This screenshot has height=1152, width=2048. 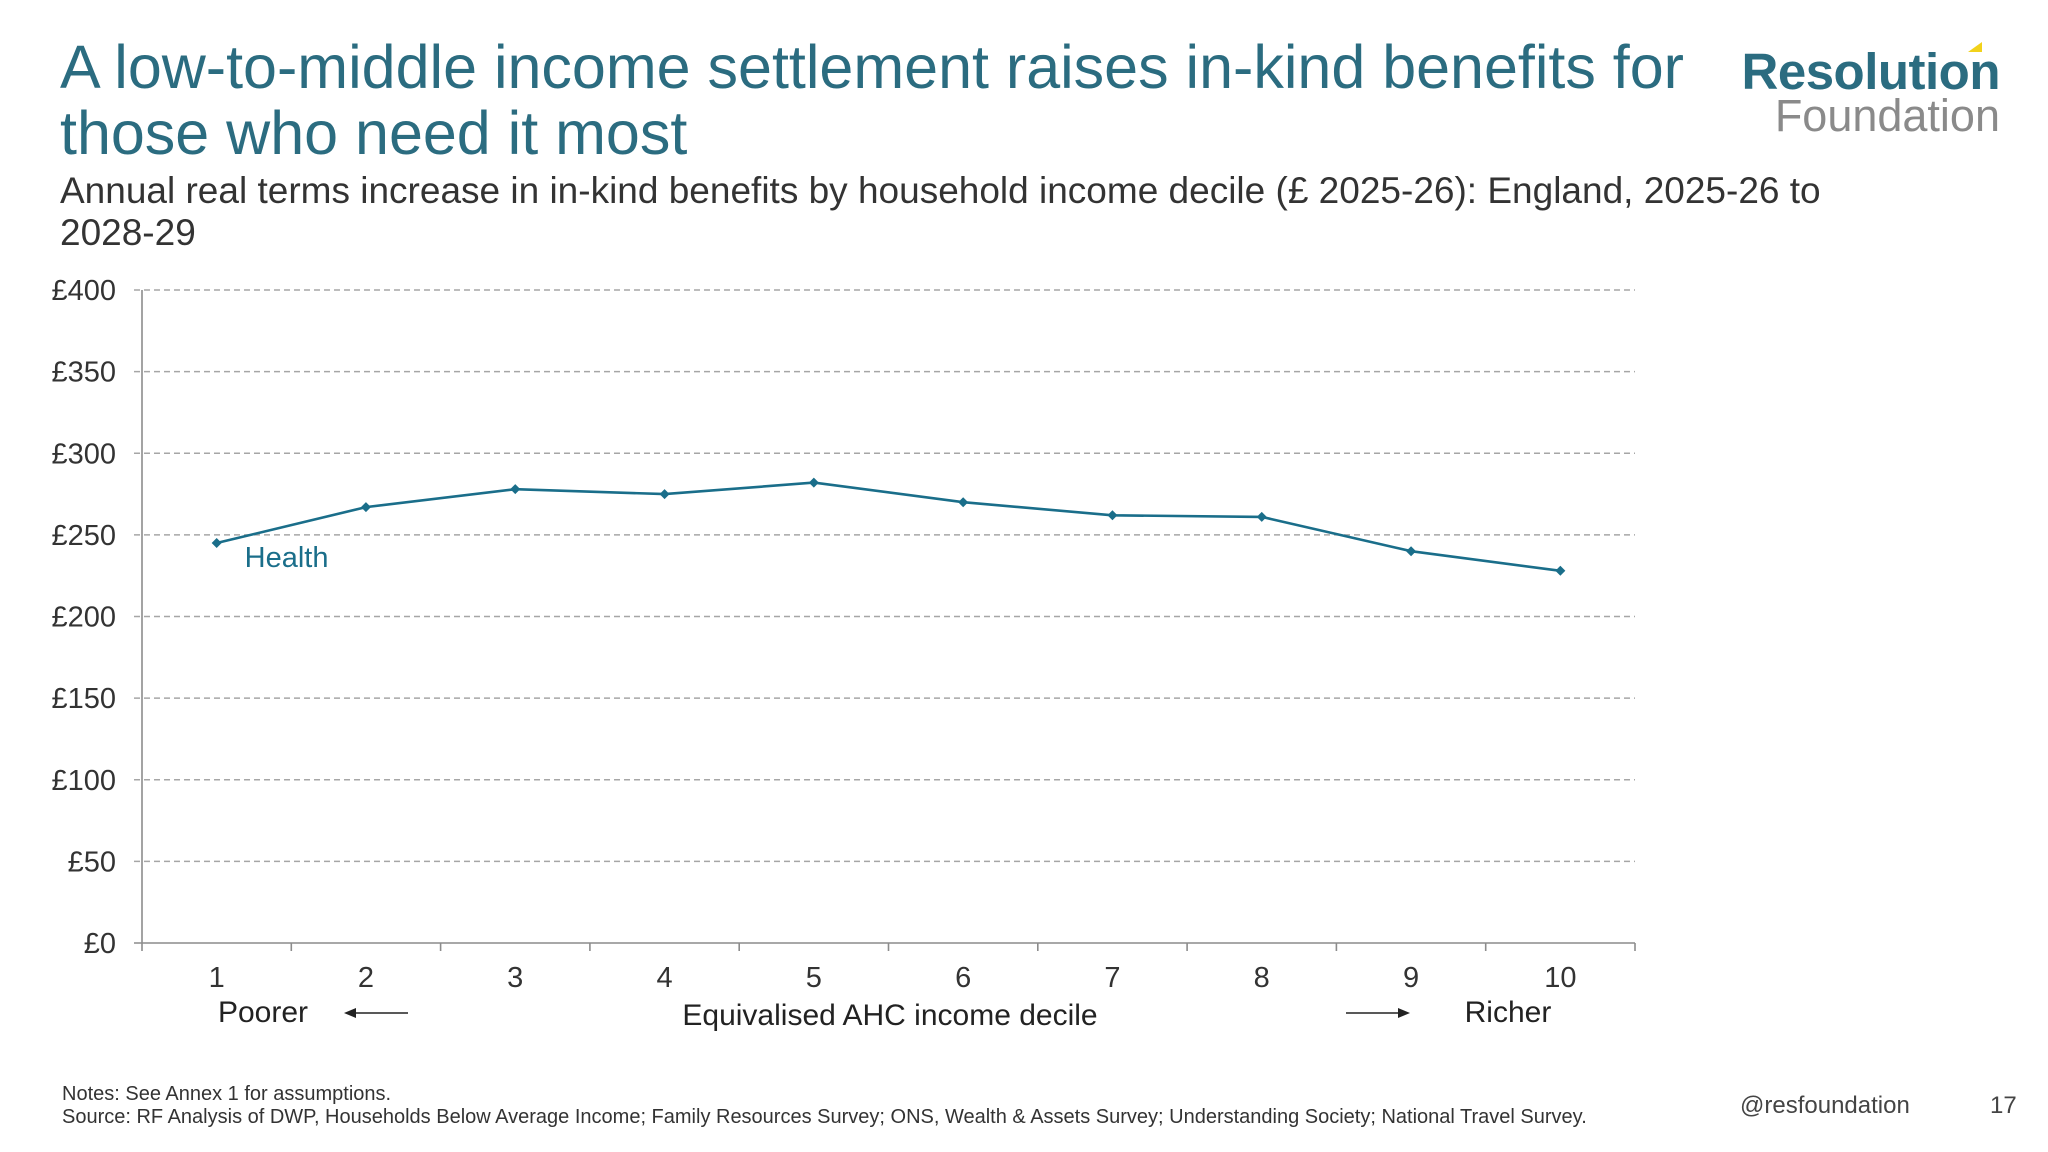 I want to click on twitter-handle: @resfoundation, so click(x=1825, y=1105).